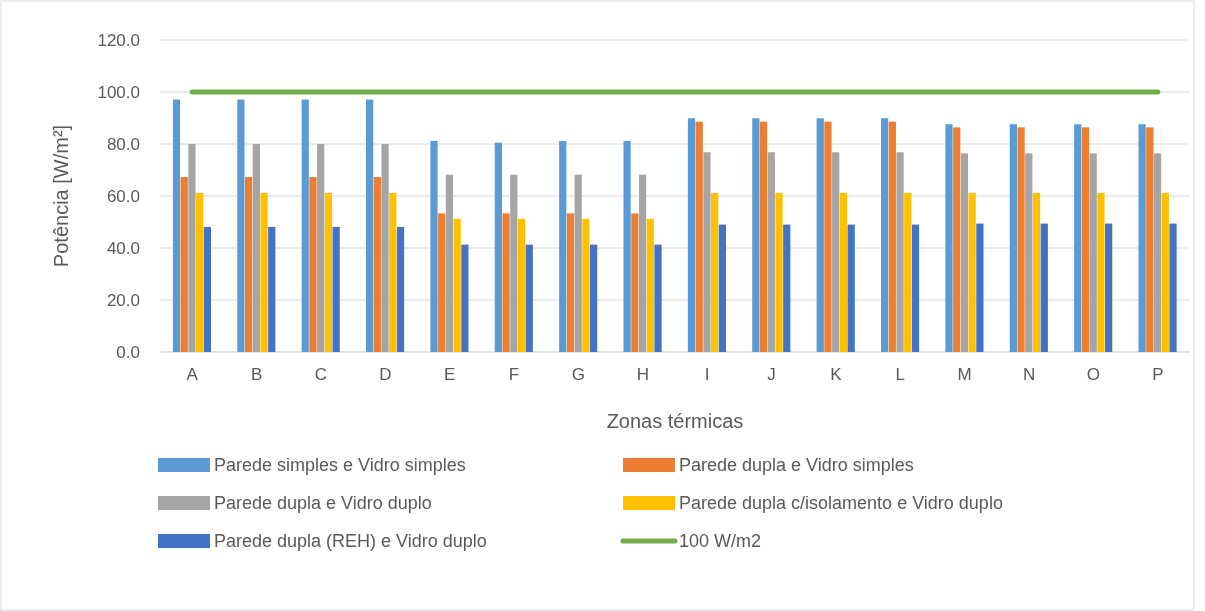 This screenshot has height=611, width=1205. I want to click on x-axis-title: Zonas térmicas, so click(675, 421).